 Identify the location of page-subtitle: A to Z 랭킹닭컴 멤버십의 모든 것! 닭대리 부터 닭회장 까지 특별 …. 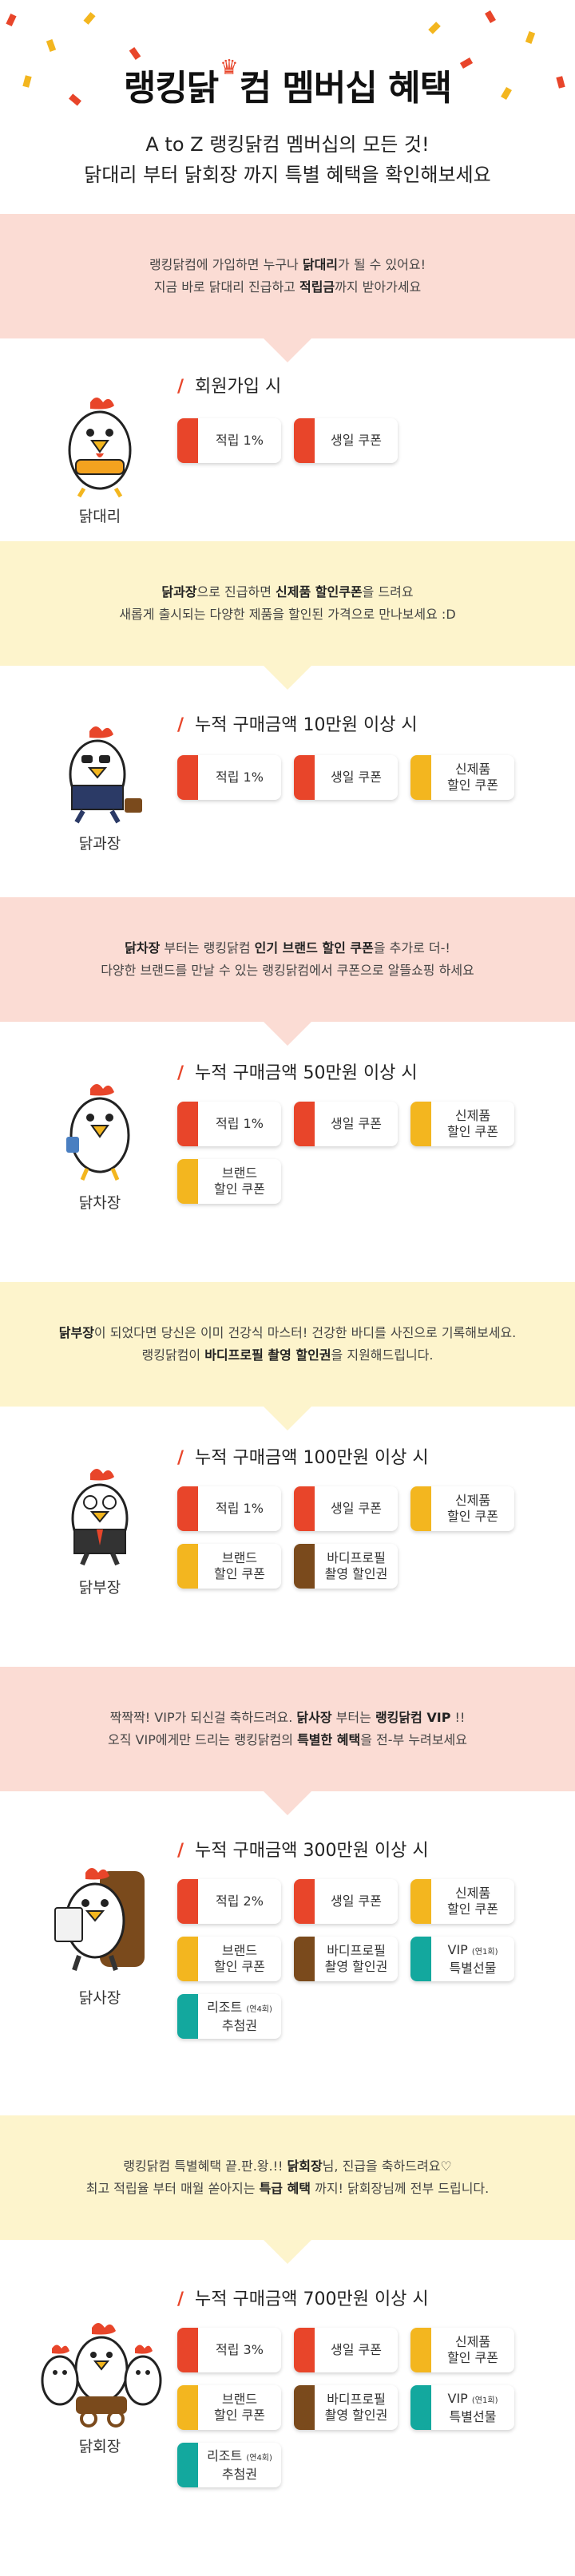
(287, 160).